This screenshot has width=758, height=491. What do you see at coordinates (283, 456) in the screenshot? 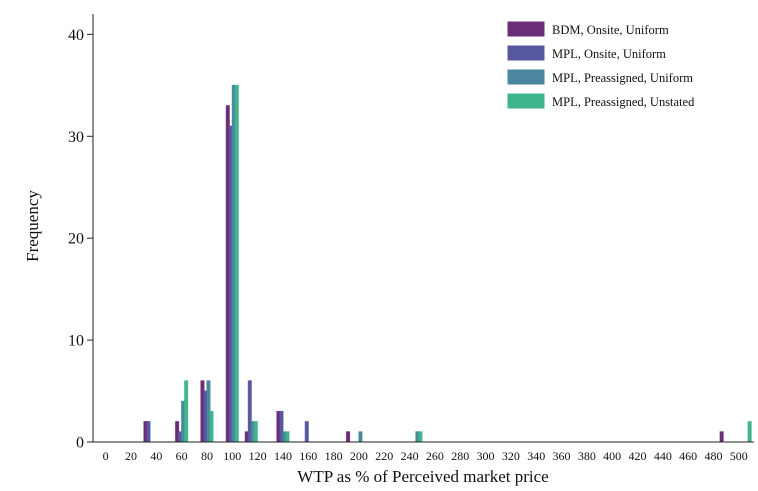
I see `x-tick-label: 140` at bounding box center [283, 456].